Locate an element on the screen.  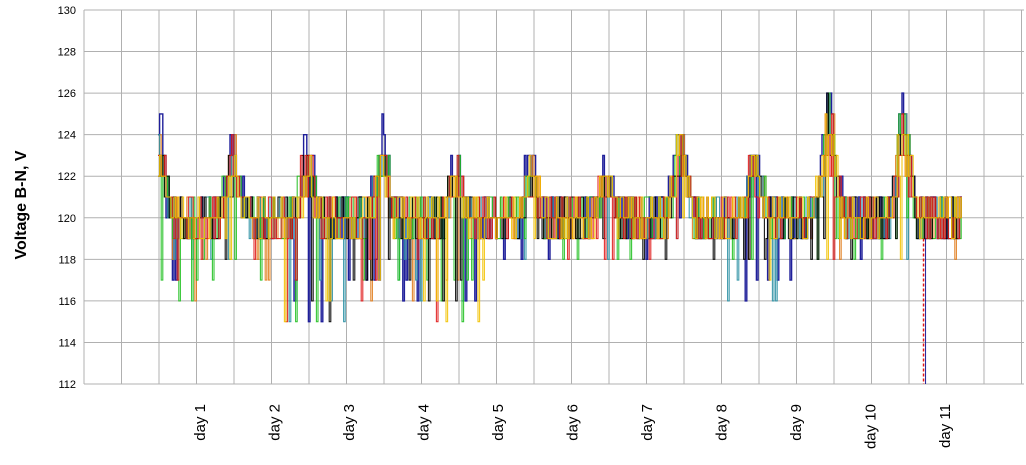
y-axis-ticks: 112 114 116 118 120 122 124 126 128 130 is located at coordinates (67, 198).